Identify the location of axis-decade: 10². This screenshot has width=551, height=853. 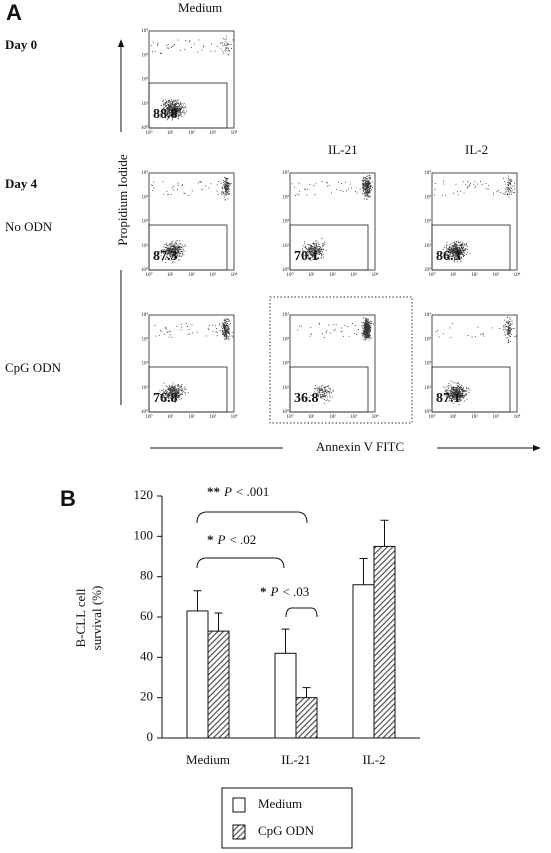
(145, 80).